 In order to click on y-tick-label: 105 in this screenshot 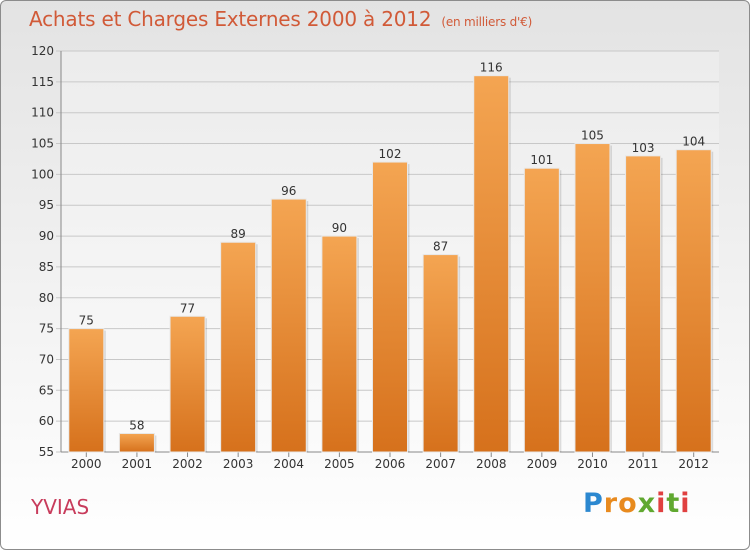, I will do `click(42, 144)`.